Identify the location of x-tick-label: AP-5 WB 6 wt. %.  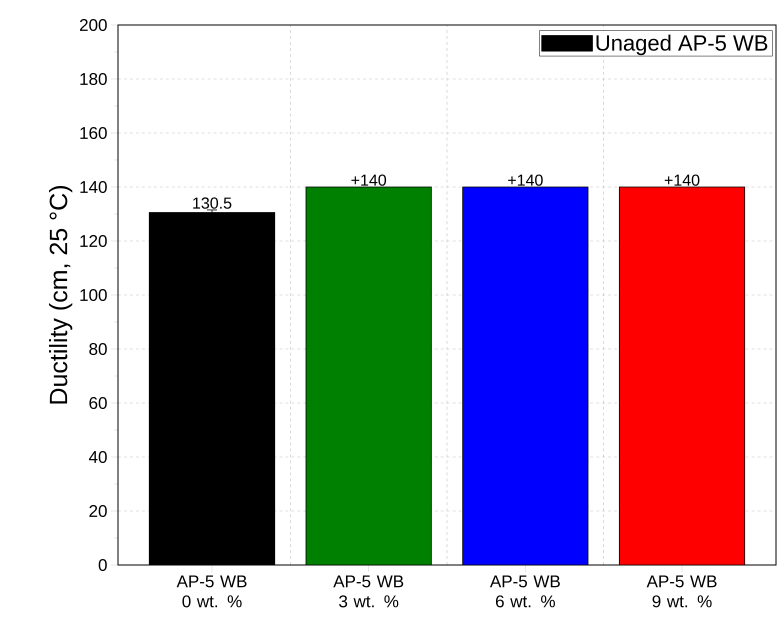
(525, 592).